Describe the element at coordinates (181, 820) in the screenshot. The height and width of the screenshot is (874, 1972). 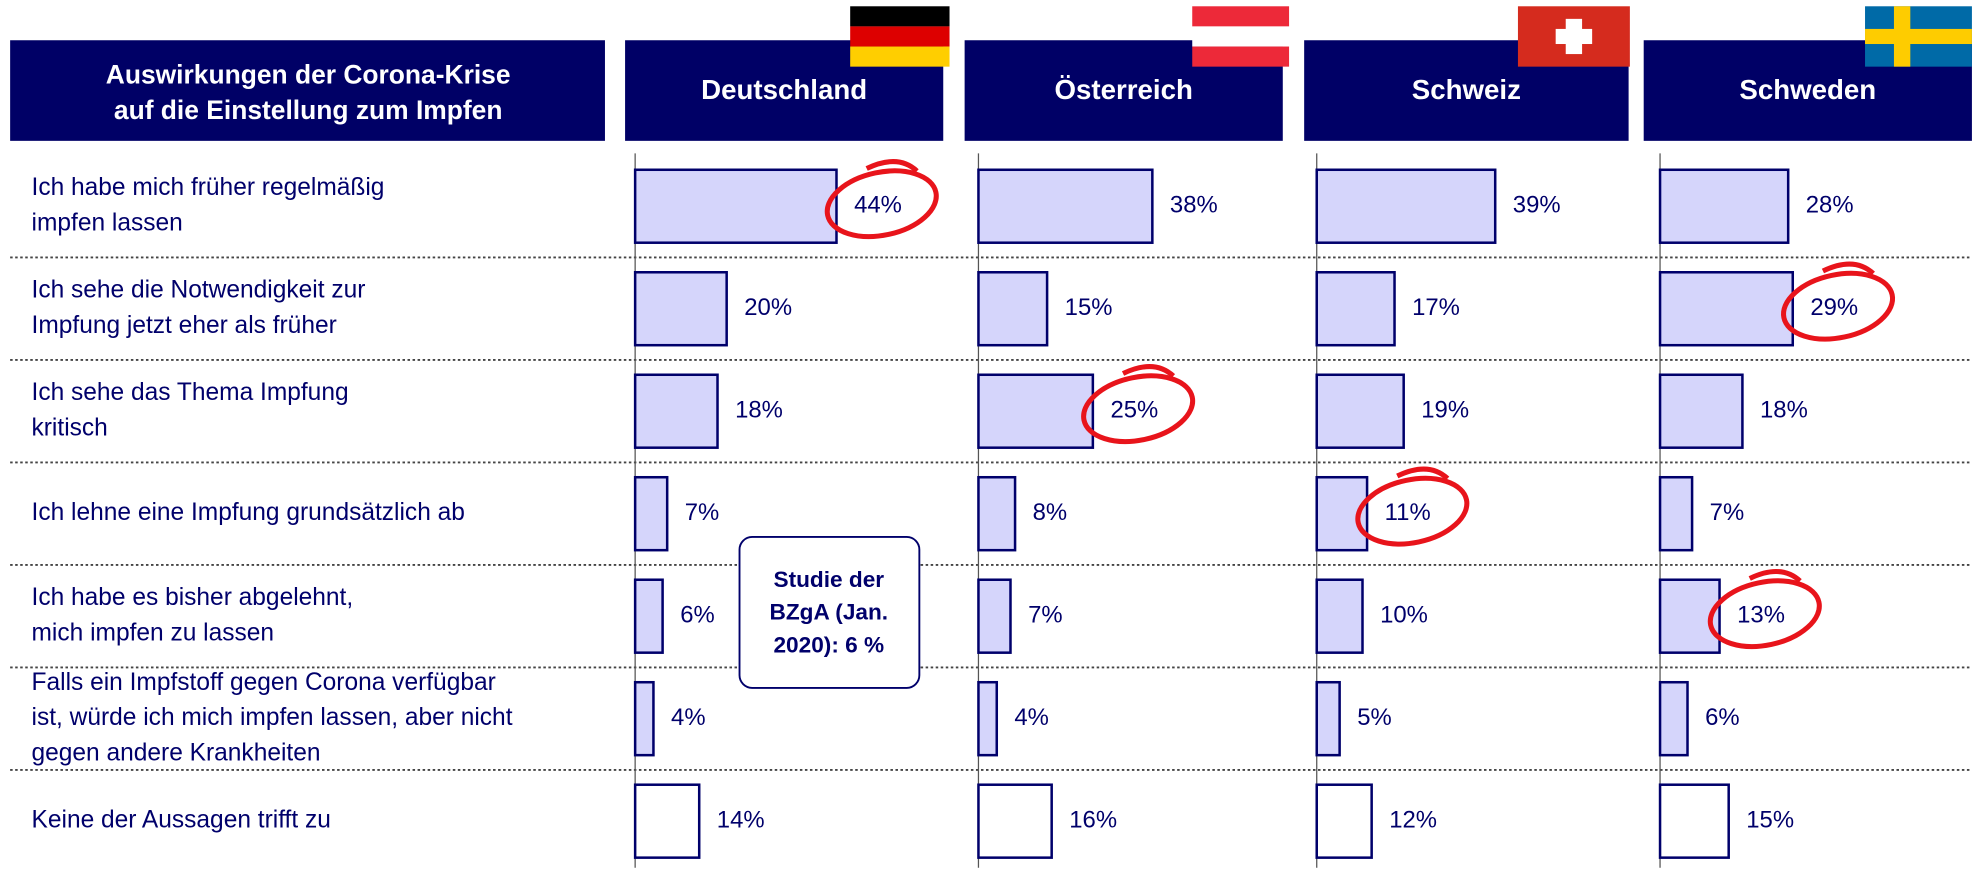
I see `row-label: Keine der Aussagen trifft zu` at that location.